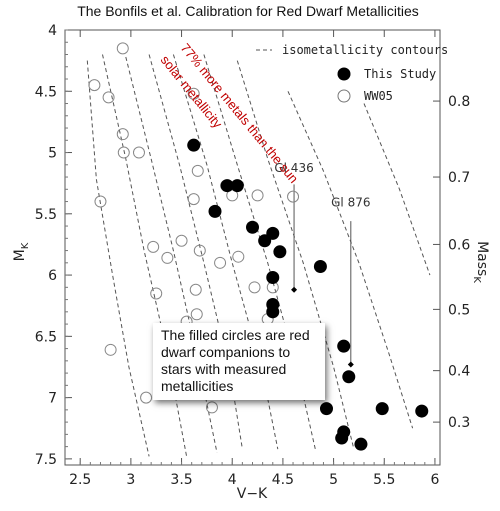  Describe the element at coordinates (252, 494) in the screenshot. I see `x-axis-label: V−K` at that location.